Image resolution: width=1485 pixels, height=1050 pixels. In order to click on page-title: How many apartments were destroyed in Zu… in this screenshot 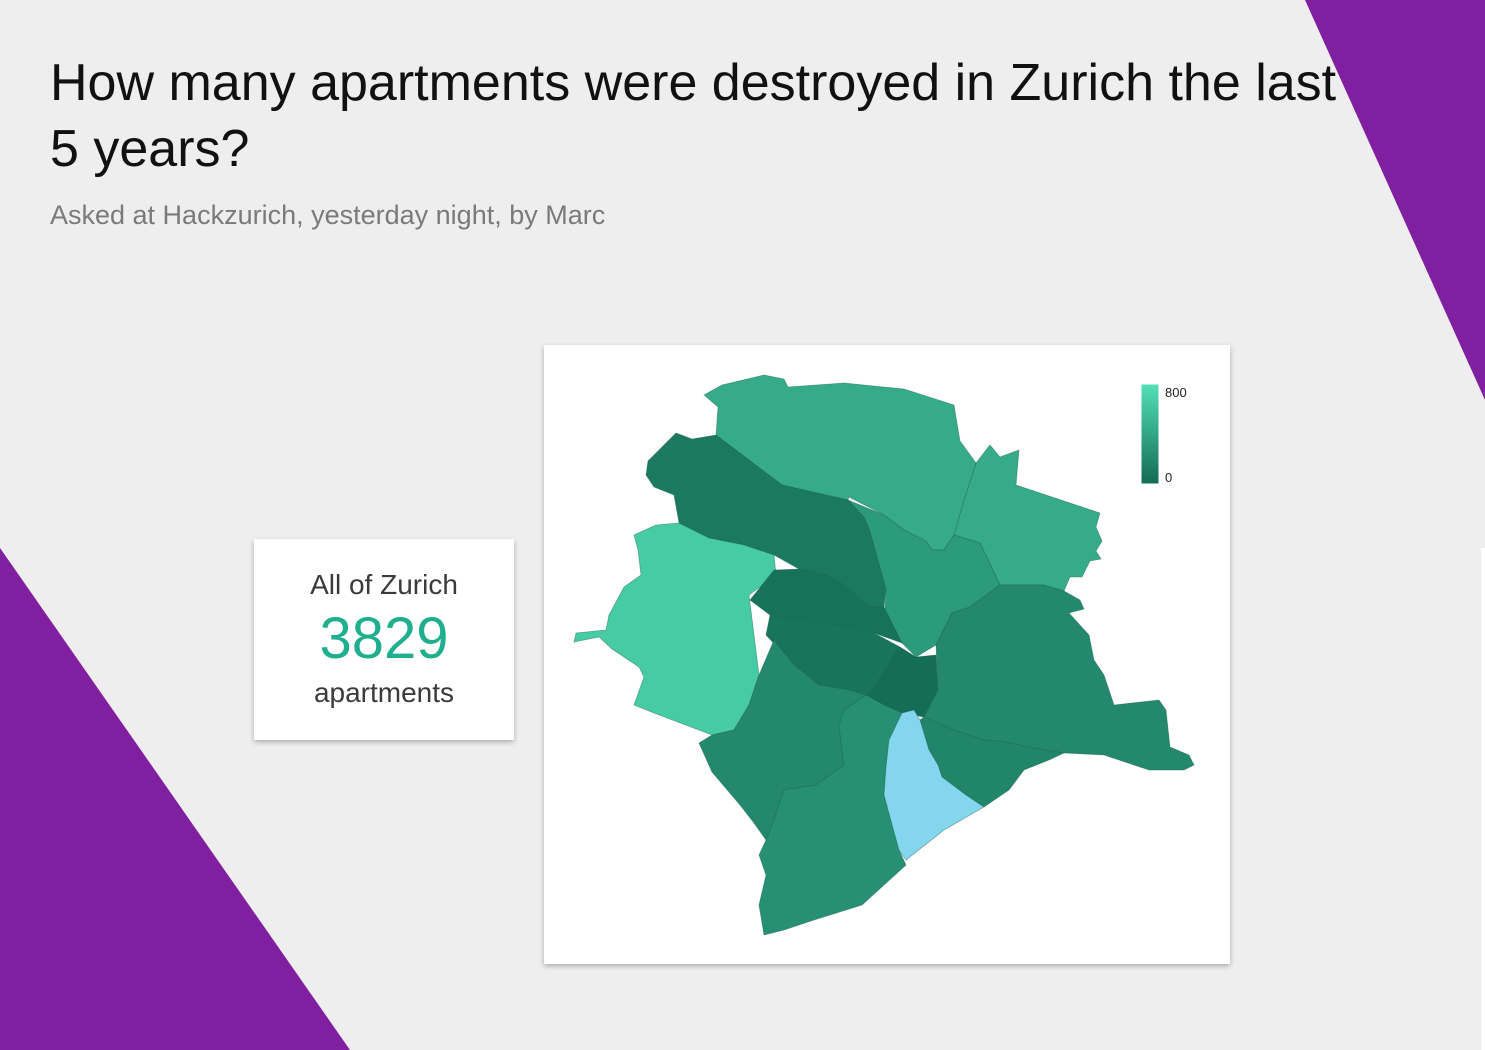, I will do `click(693, 116)`.